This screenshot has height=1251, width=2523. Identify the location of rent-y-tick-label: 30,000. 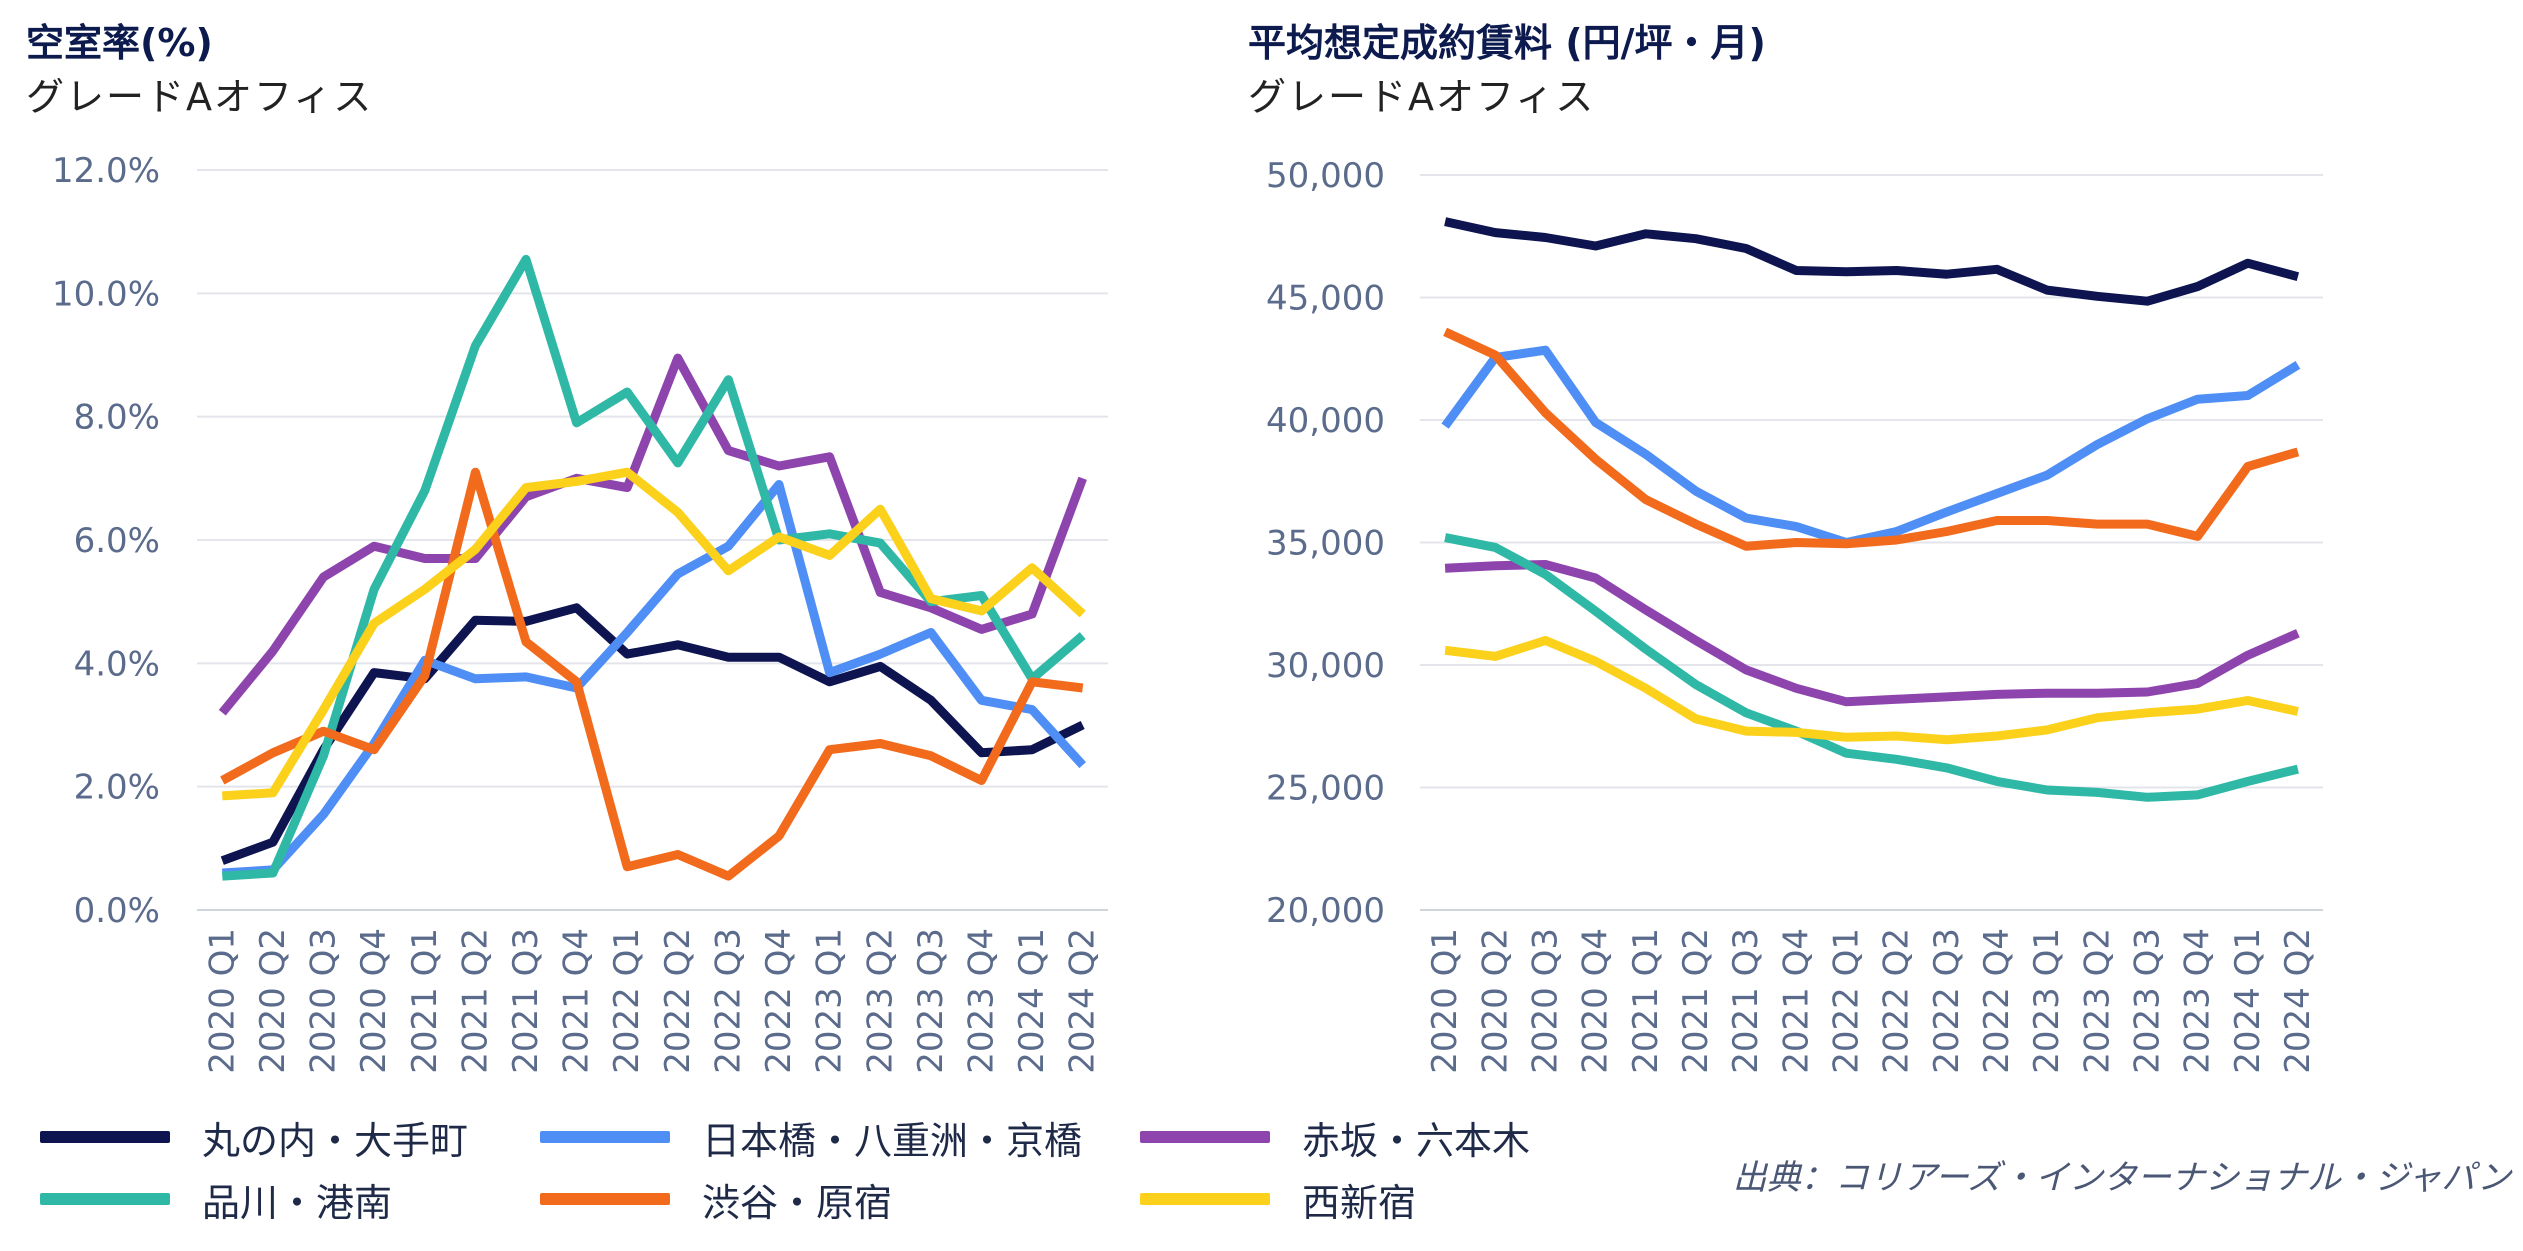
(1325, 666).